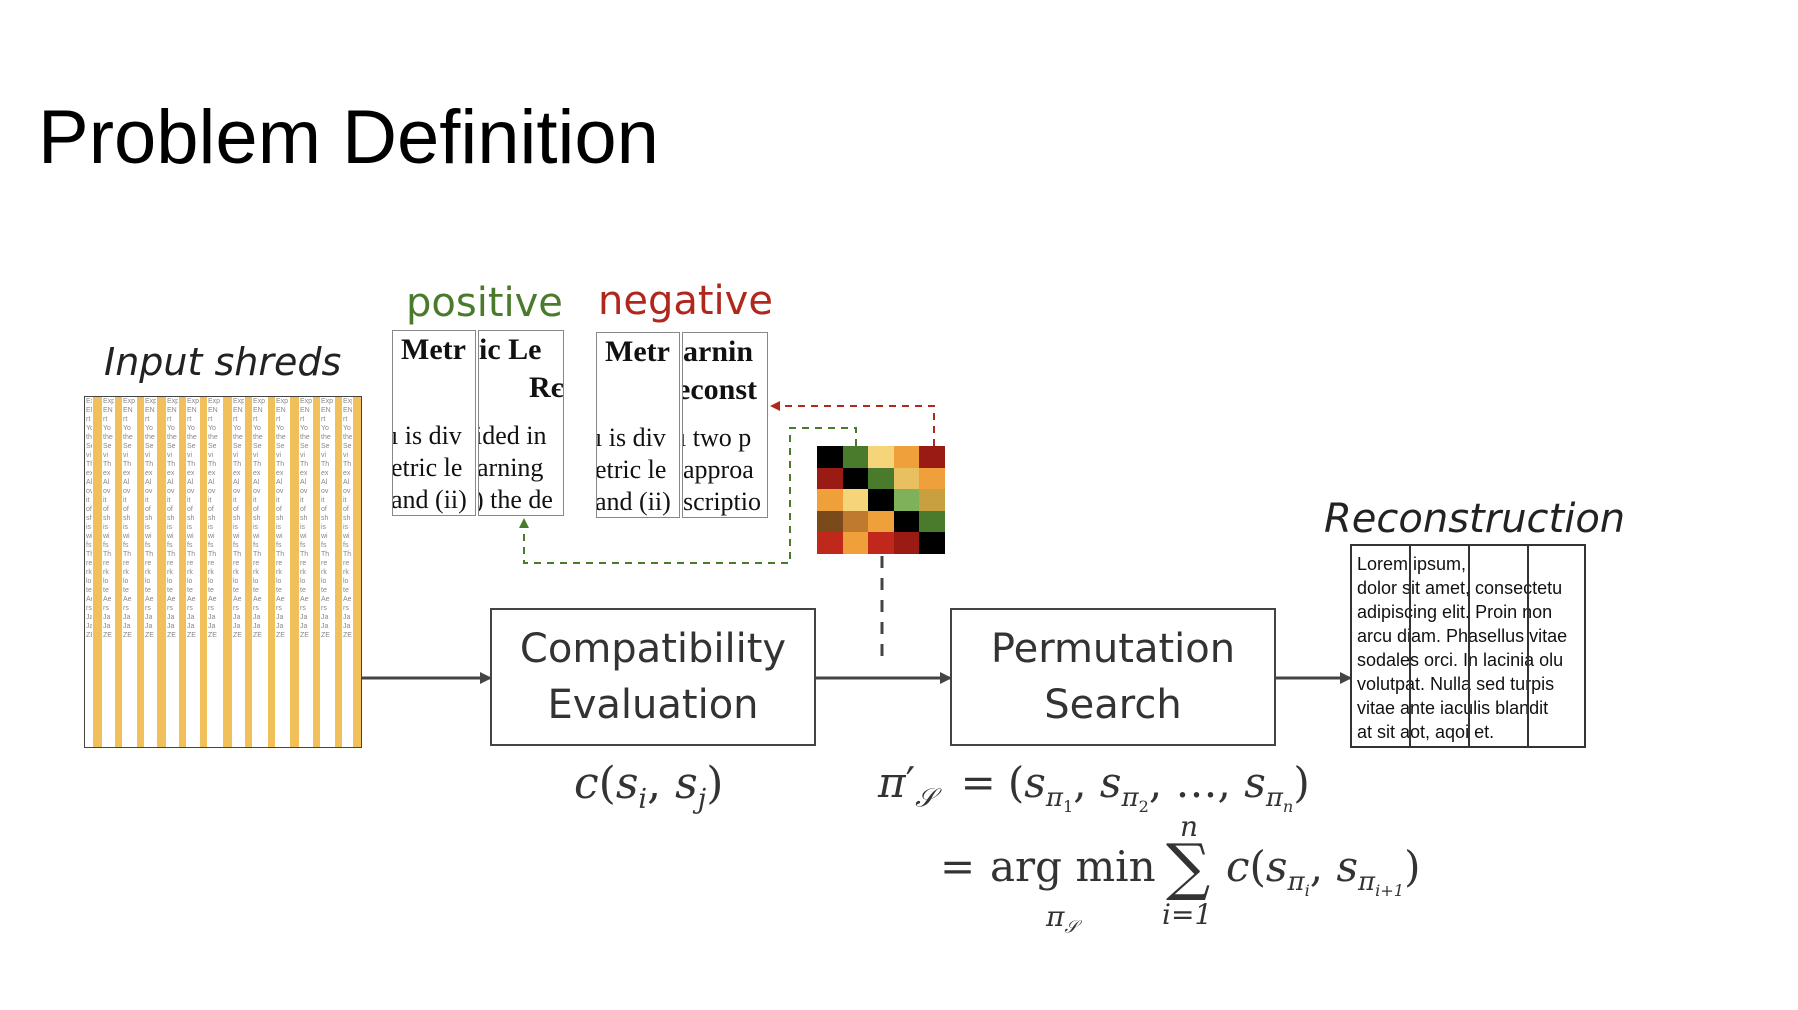 Image resolution: width=1798 pixels, height=1010 pixels. What do you see at coordinates (910, 782) in the screenshot?
I see `formula-part: ′` at bounding box center [910, 782].